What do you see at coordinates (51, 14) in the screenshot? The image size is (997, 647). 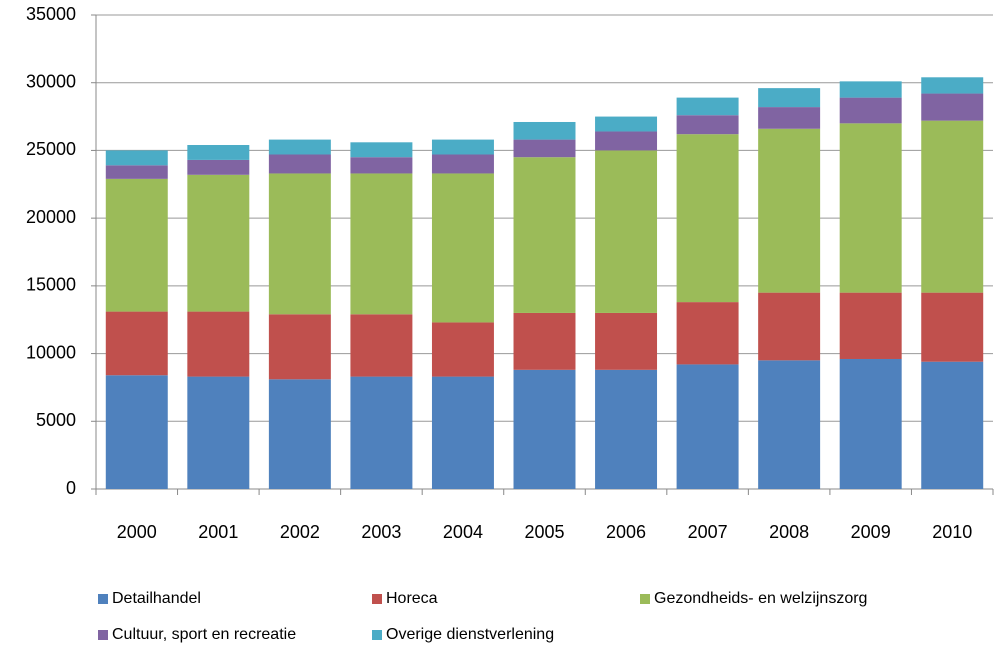 I see `y-tick-label: 35000` at bounding box center [51, 14].